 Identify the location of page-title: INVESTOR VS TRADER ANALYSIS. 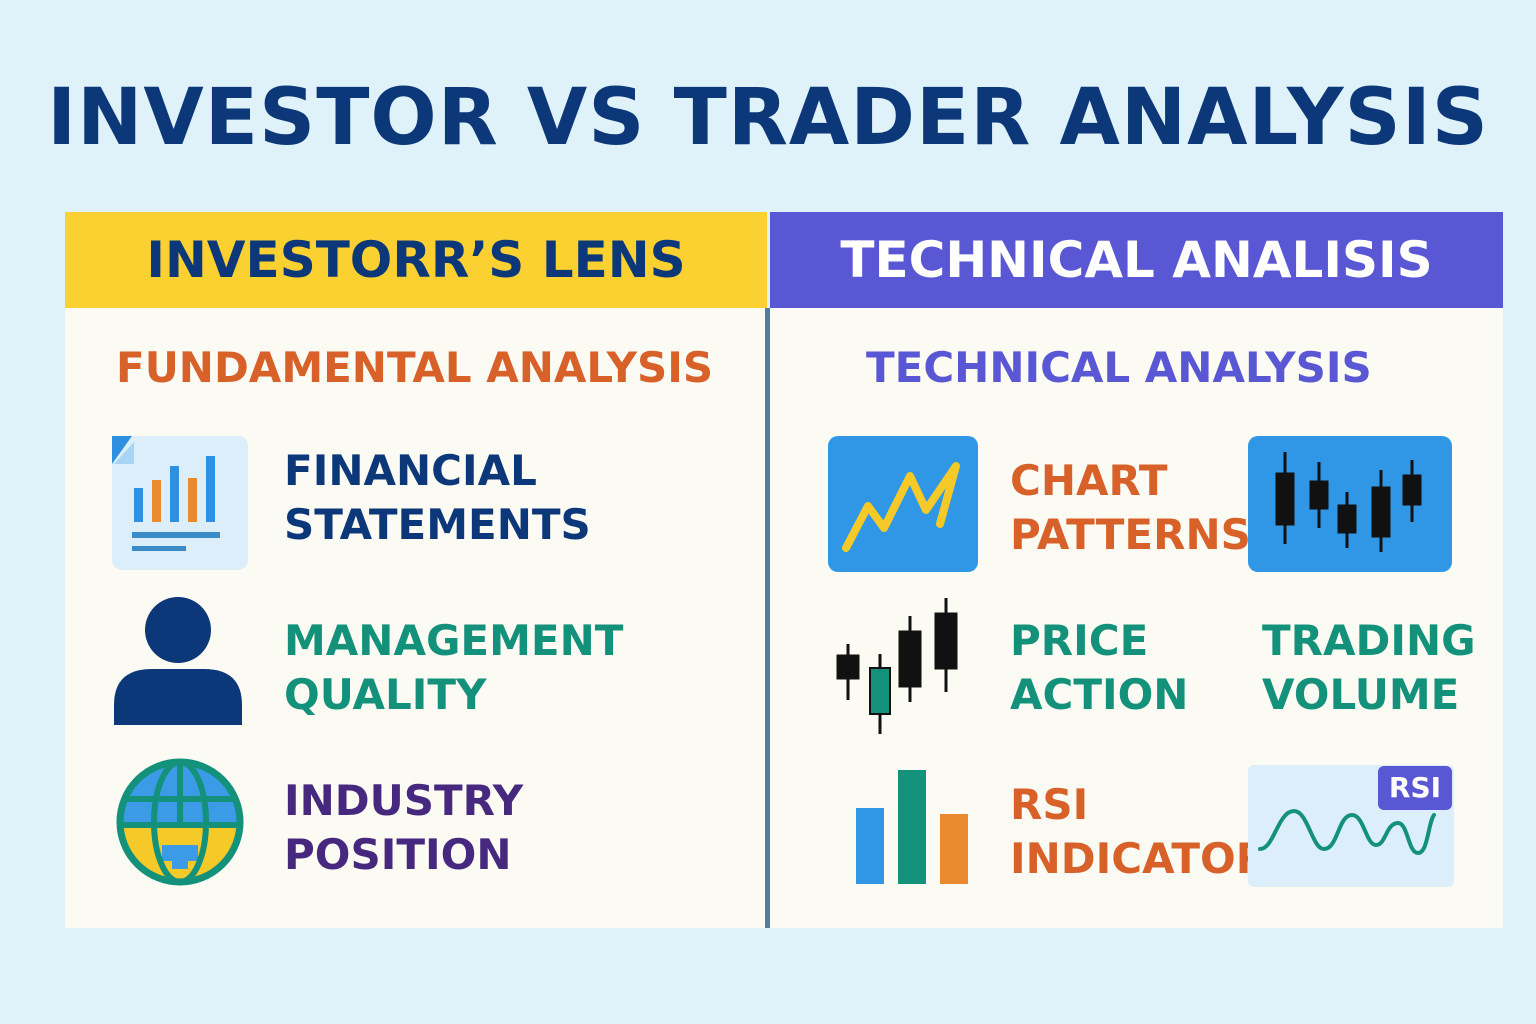
(768, 118).